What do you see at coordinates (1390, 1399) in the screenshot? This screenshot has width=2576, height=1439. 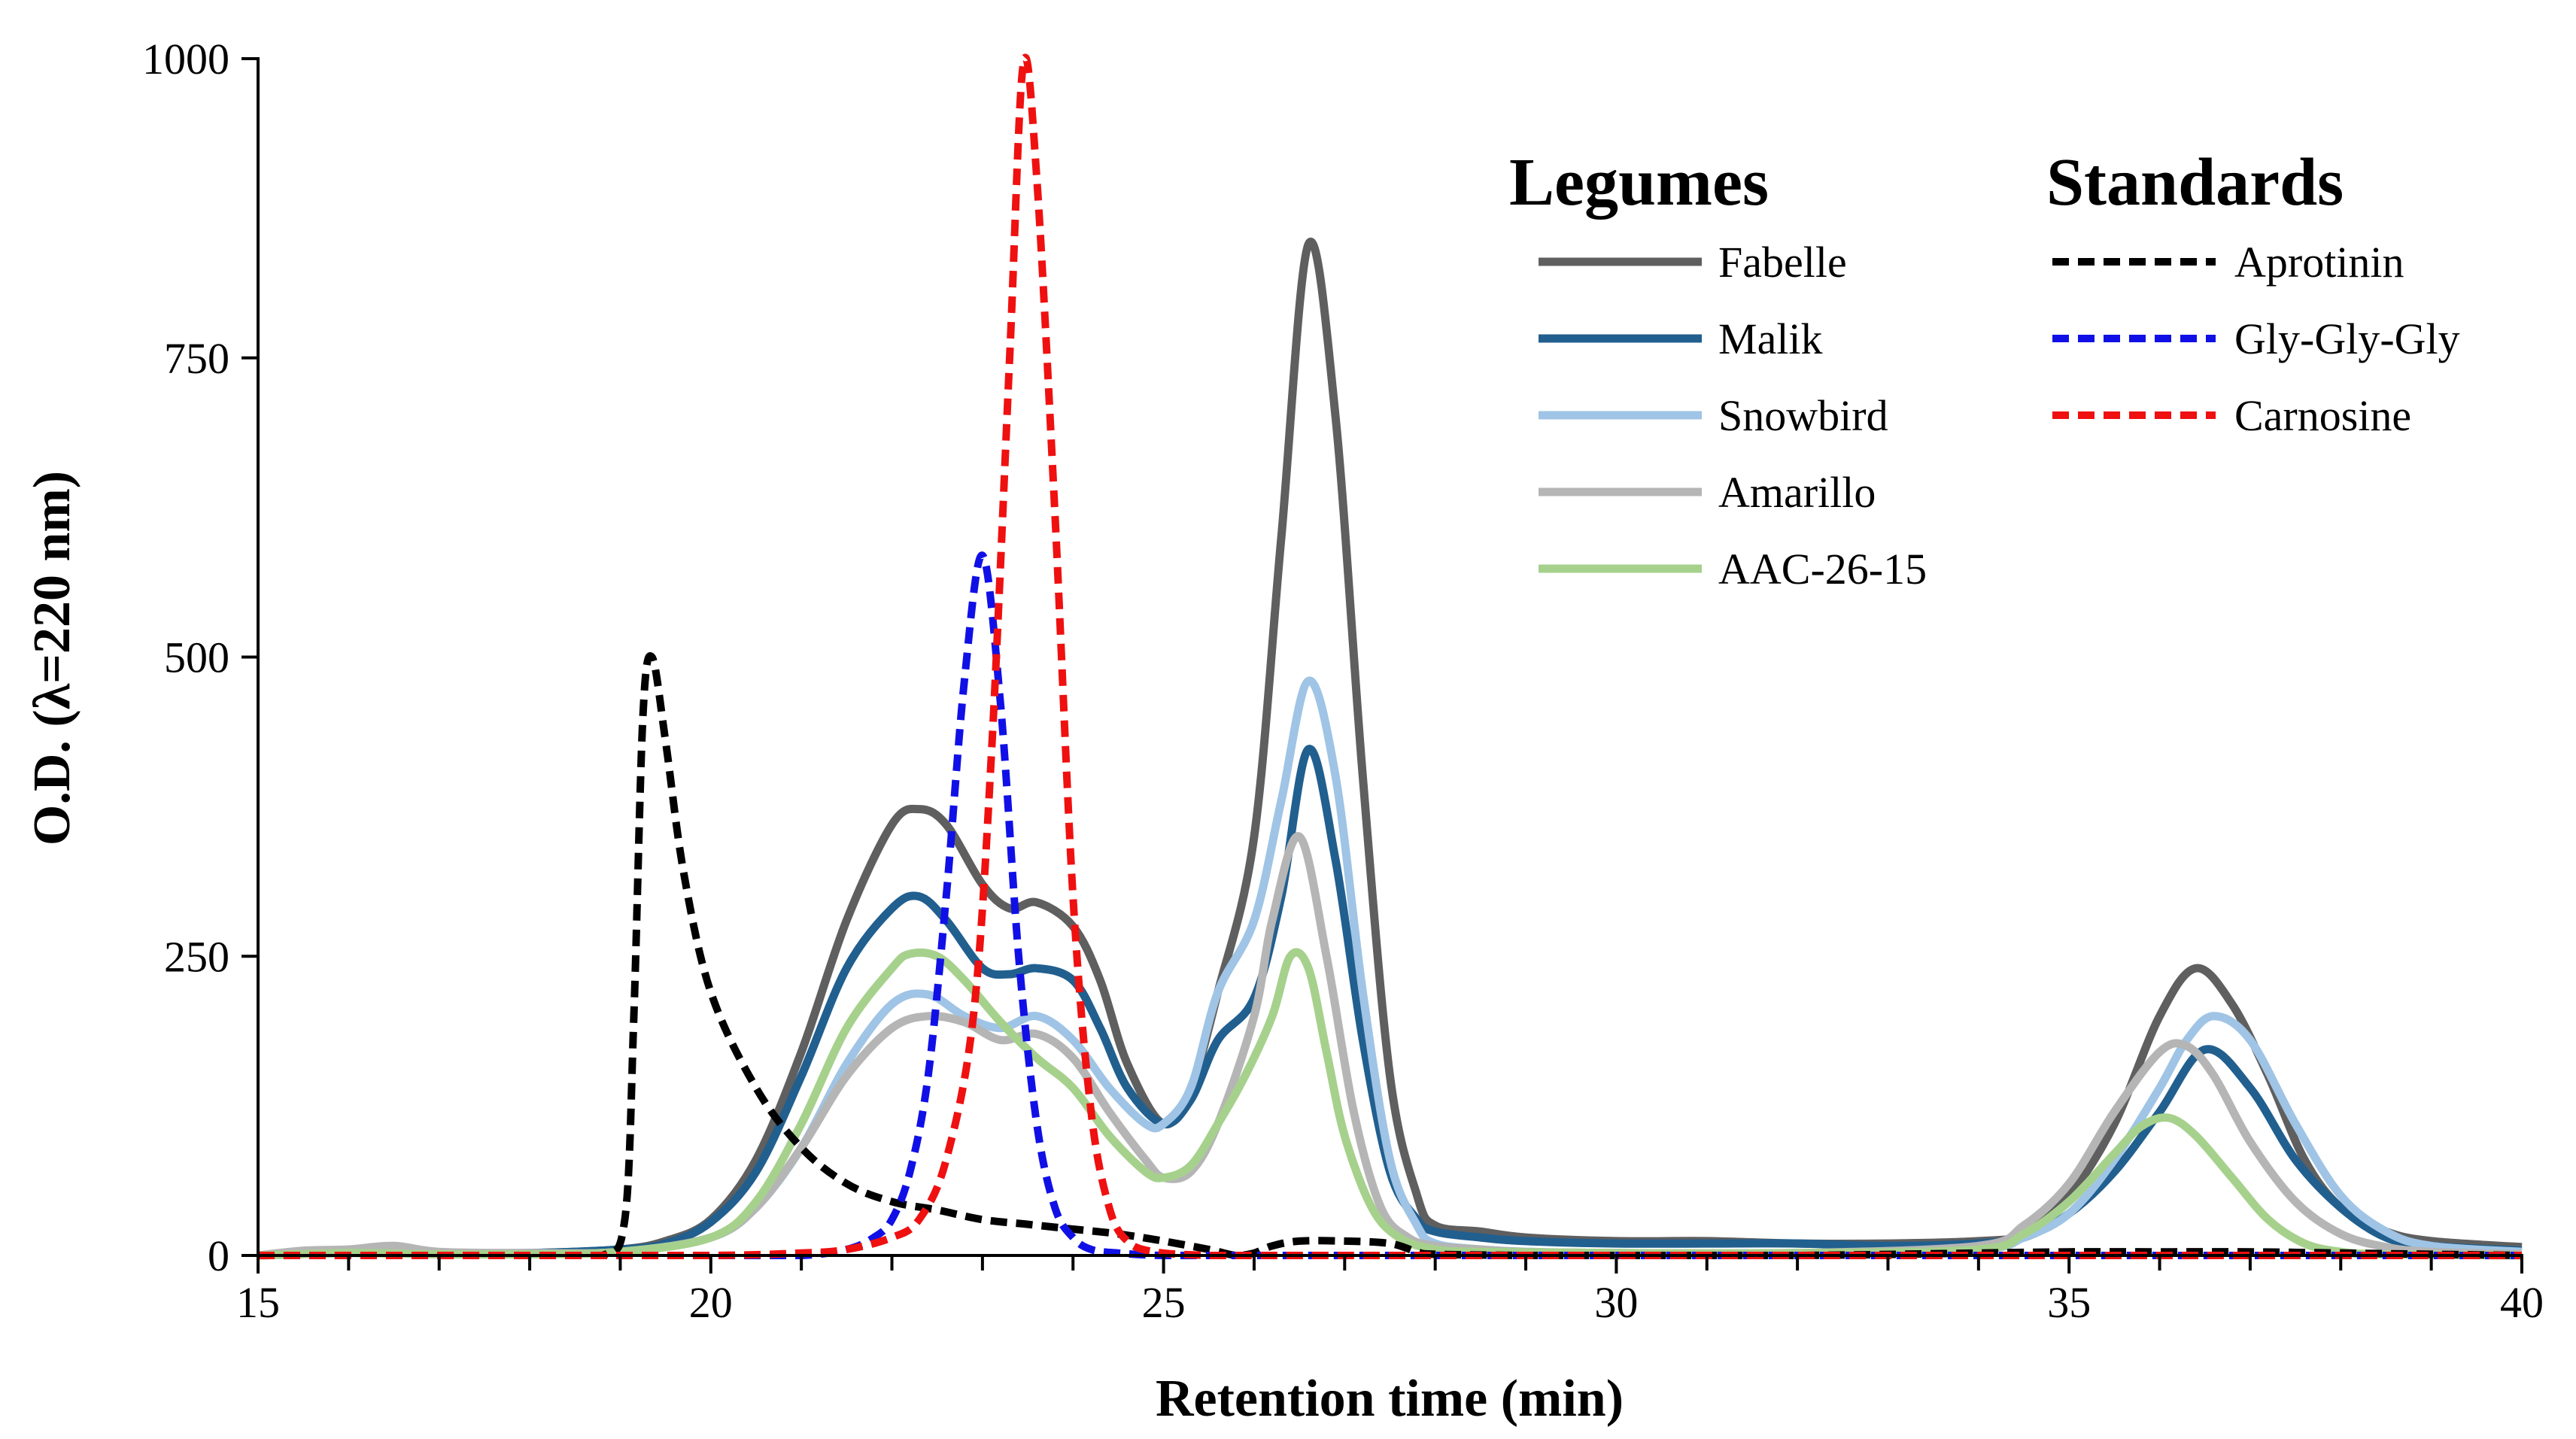 I see `x-axis-title: Retention time (min)` at bounding box center [1390, 1399].